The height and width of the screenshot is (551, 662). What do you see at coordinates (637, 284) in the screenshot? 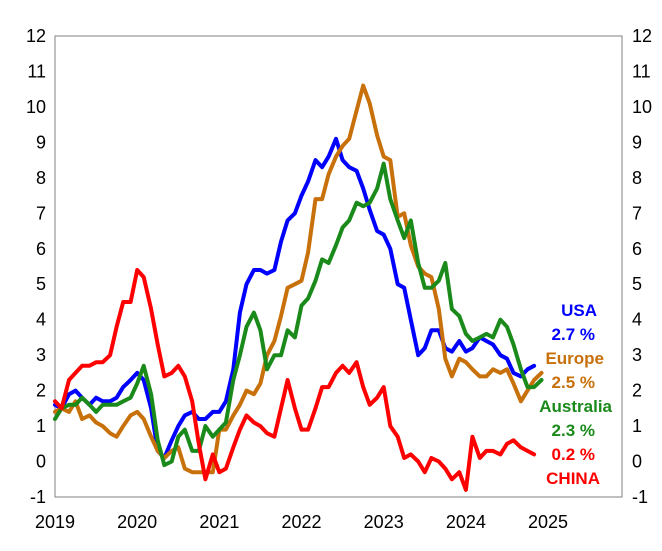
I see `y-tick-label-right: 5` at bounding box center [637, 284].